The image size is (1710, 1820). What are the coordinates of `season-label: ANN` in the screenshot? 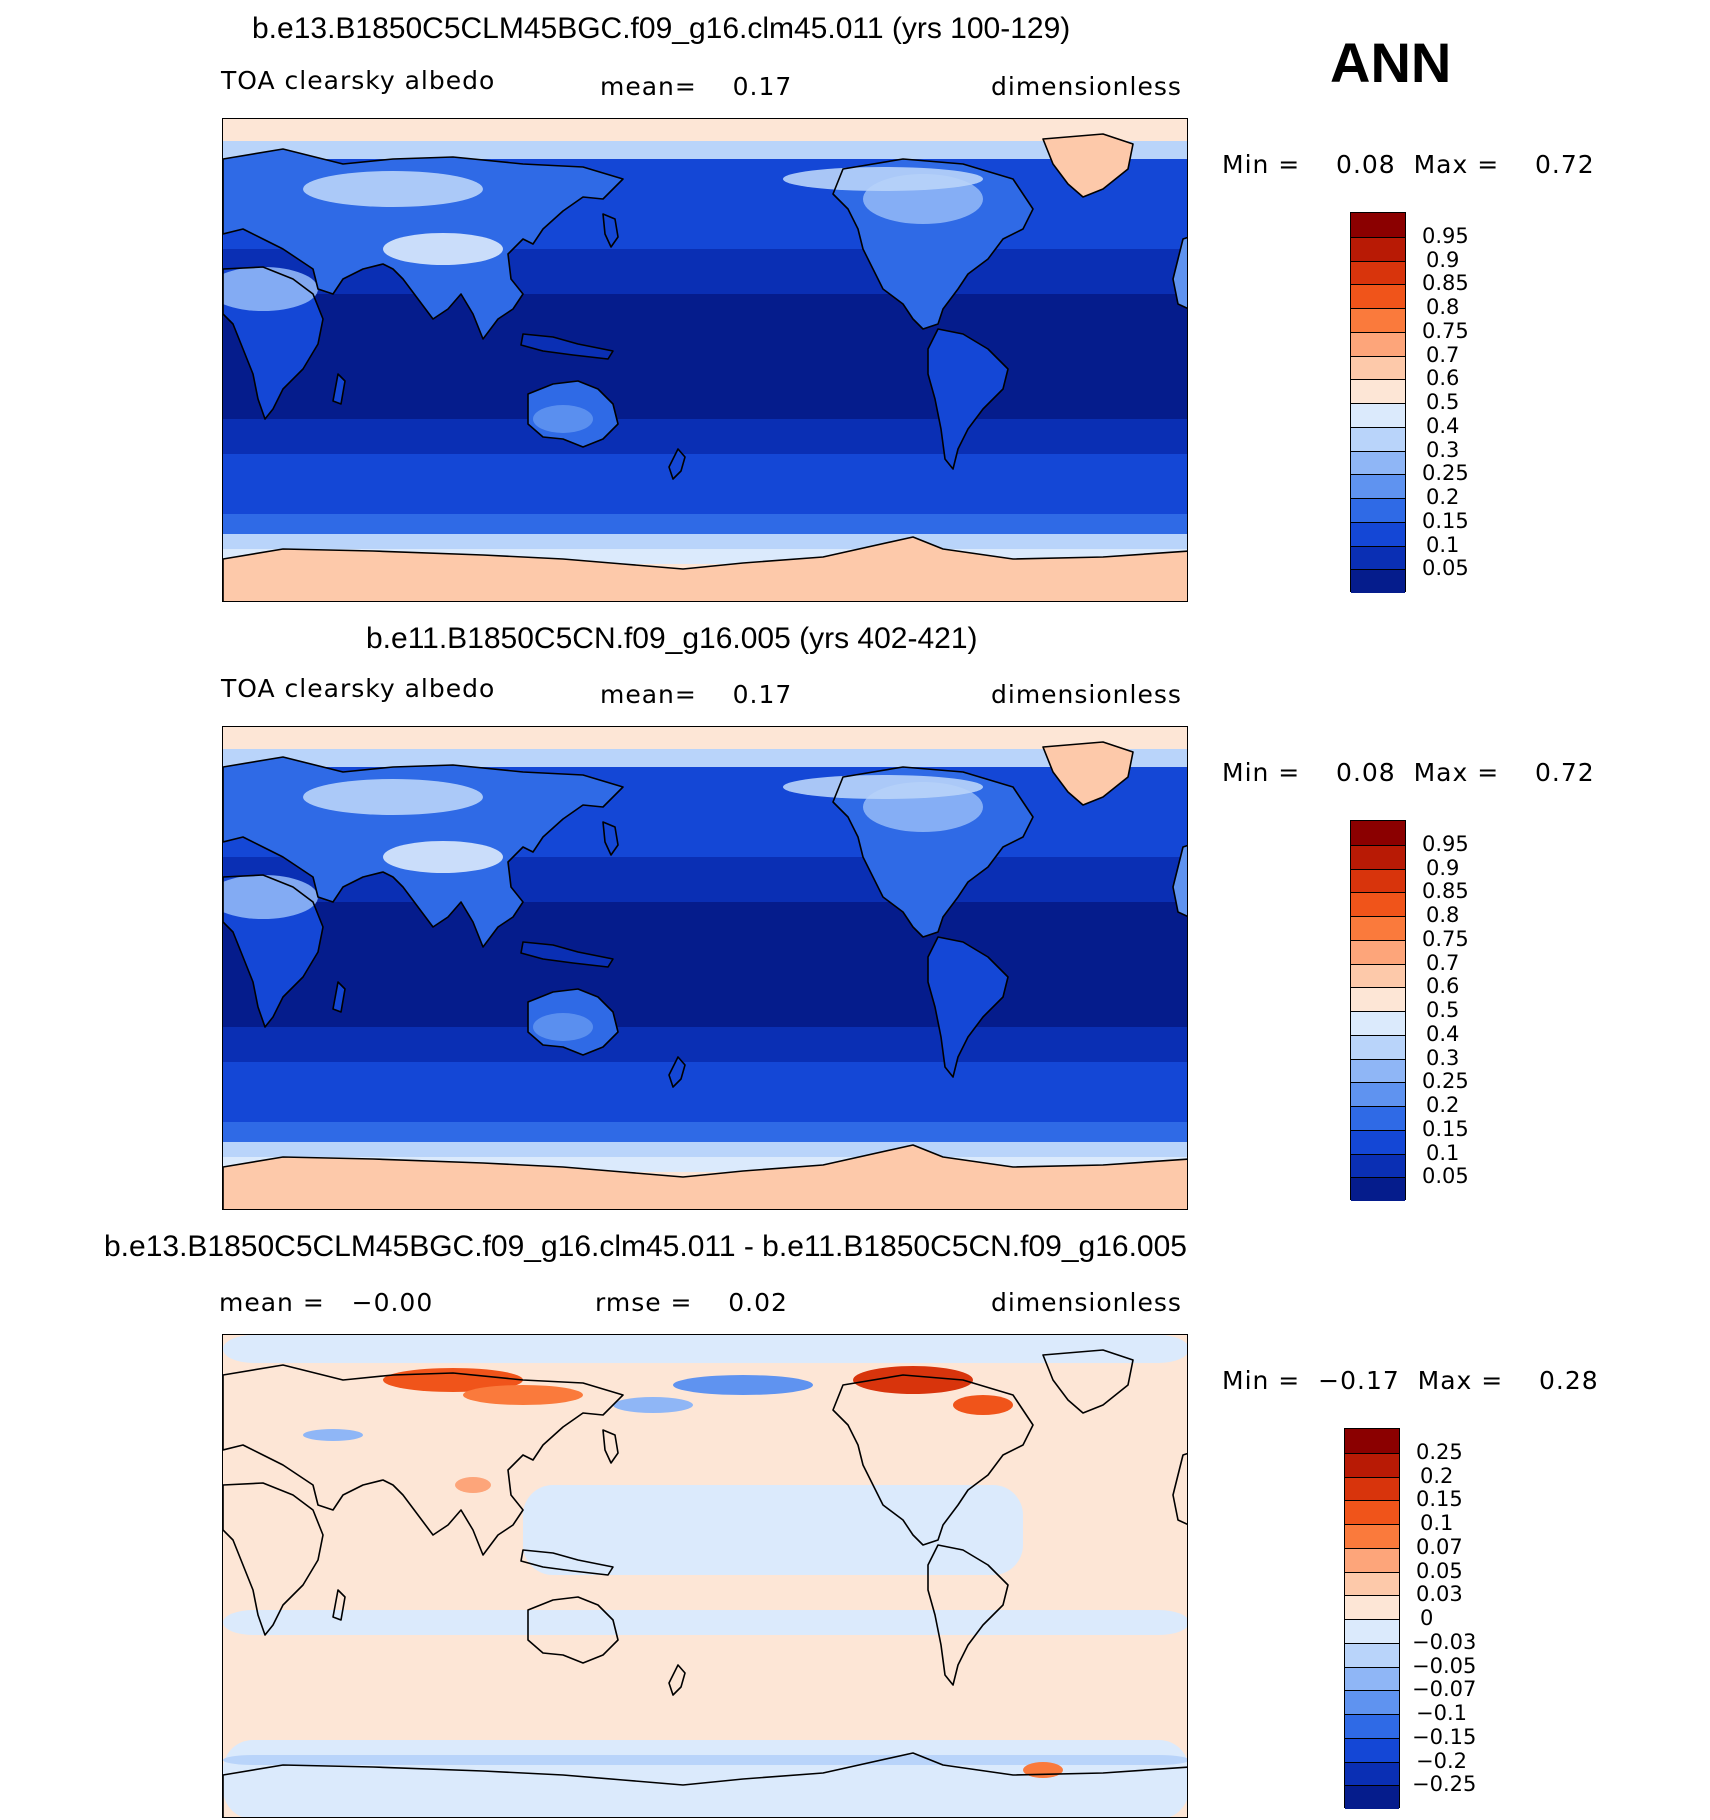 It's located at (1391, 62).